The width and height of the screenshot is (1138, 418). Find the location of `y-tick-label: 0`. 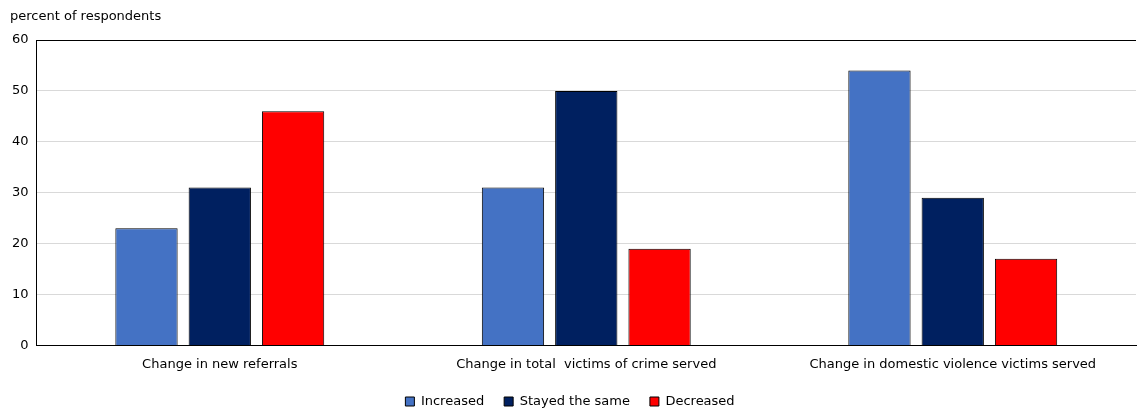

y-tick-label: 0 is located at coordinates (24, 344).